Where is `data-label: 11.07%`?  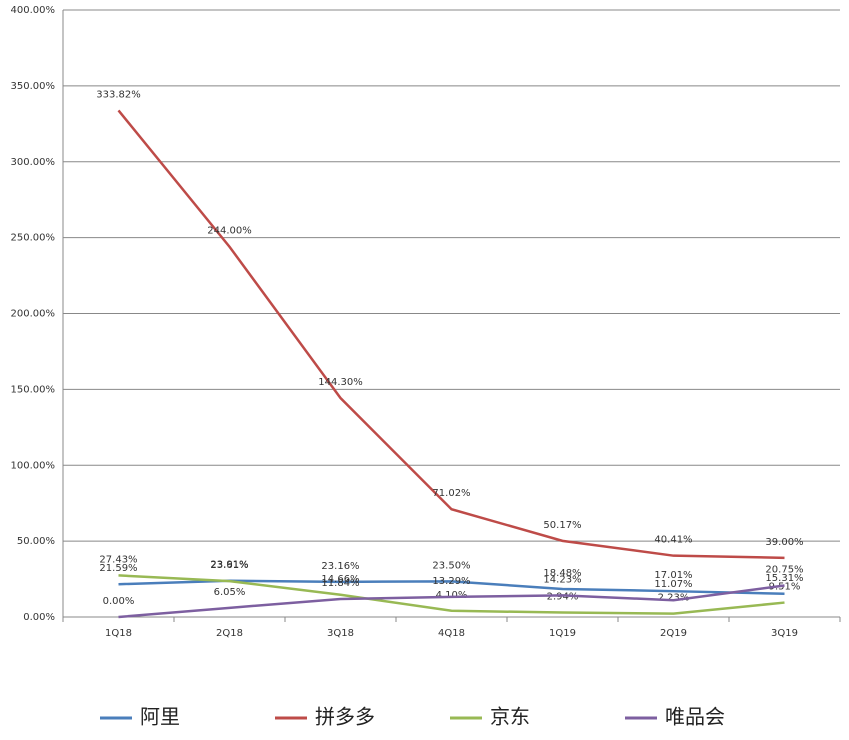 data-label: 11.07% is located at coordinates (673, 584).